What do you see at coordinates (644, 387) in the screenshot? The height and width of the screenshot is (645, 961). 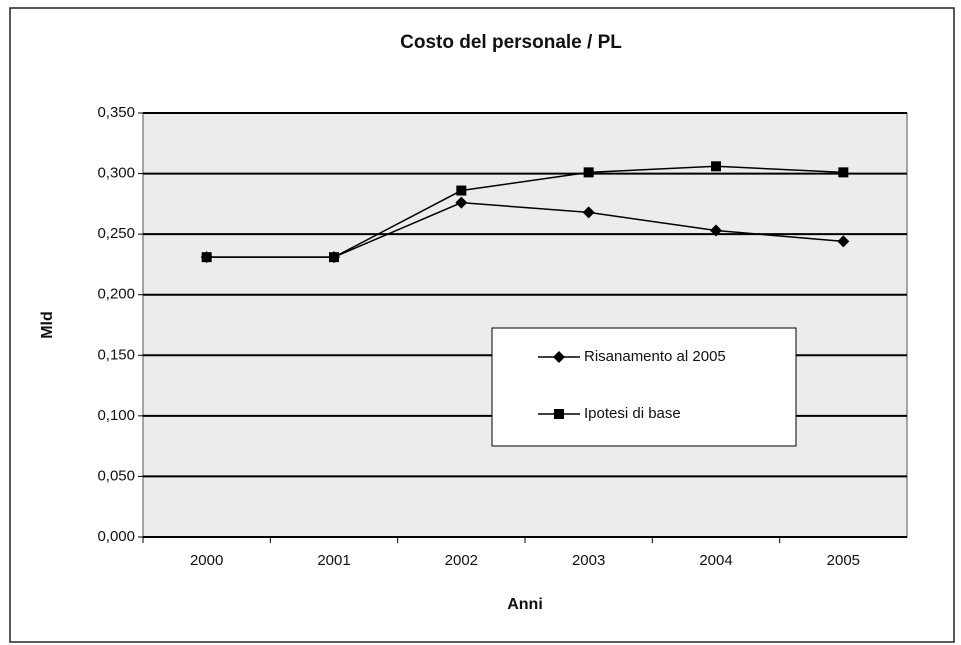 I see `legend-box` at bounding box center [644, 387].